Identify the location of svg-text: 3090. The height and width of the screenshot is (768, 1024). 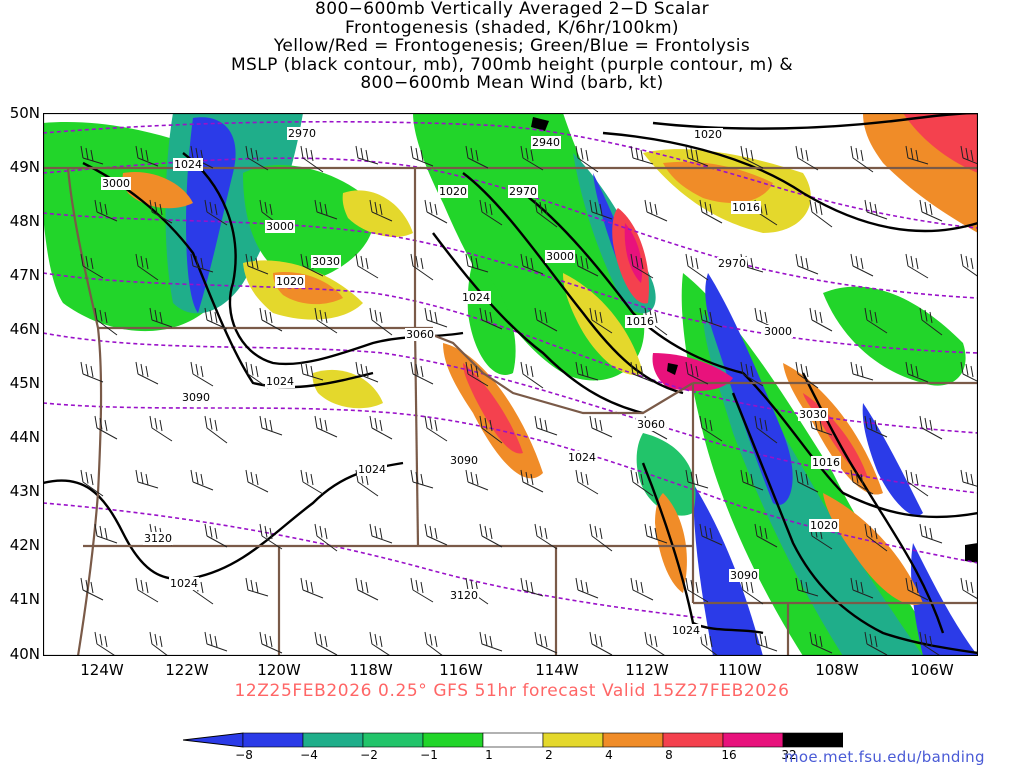
(744, 575).